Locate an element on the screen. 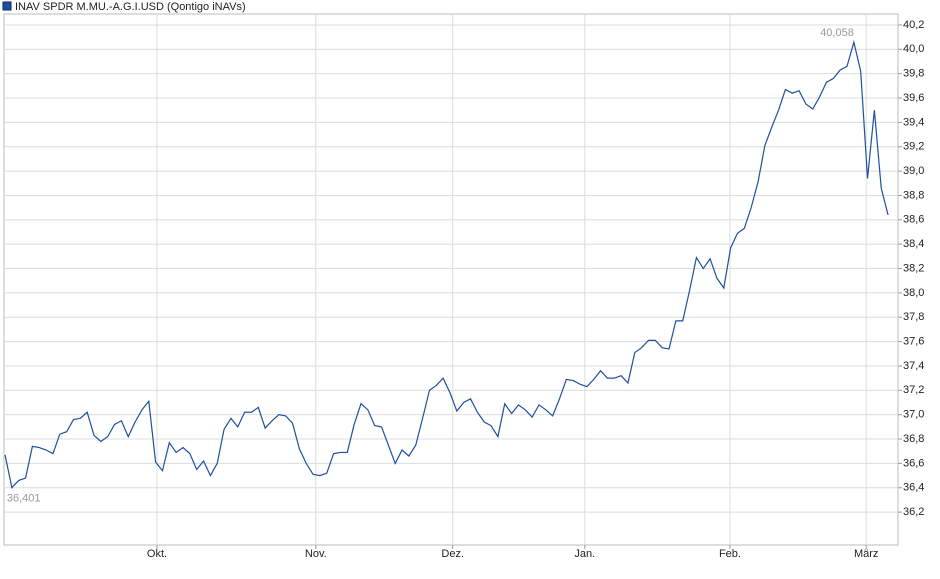  legend-swatch is located at coordinates (7, 6).